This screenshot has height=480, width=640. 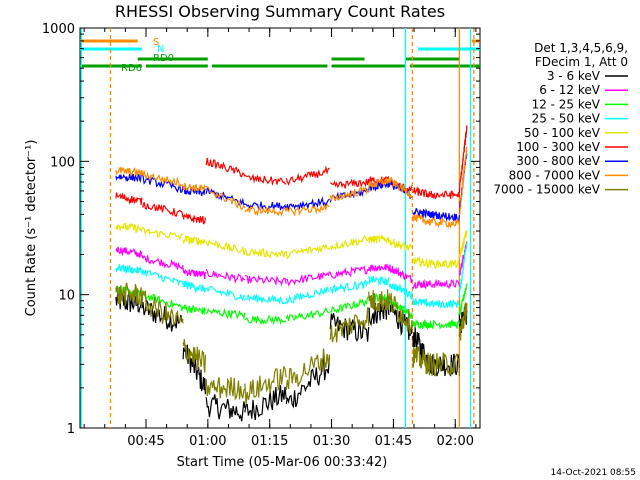 I want to click on legend-entry-label: 50 - 100 keV, so click(x=562, y=133).